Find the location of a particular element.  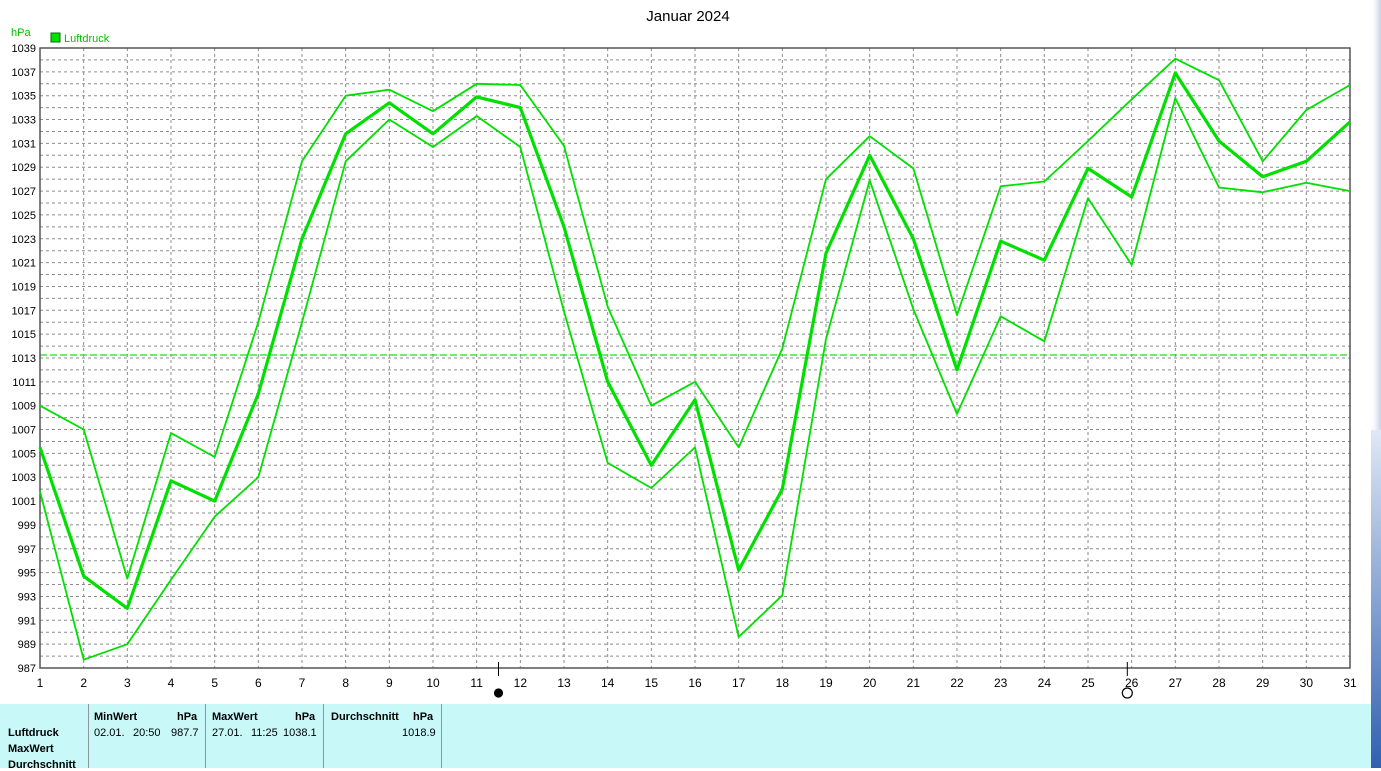

x-tick-label: 3 is located at coordinates (127, 683).